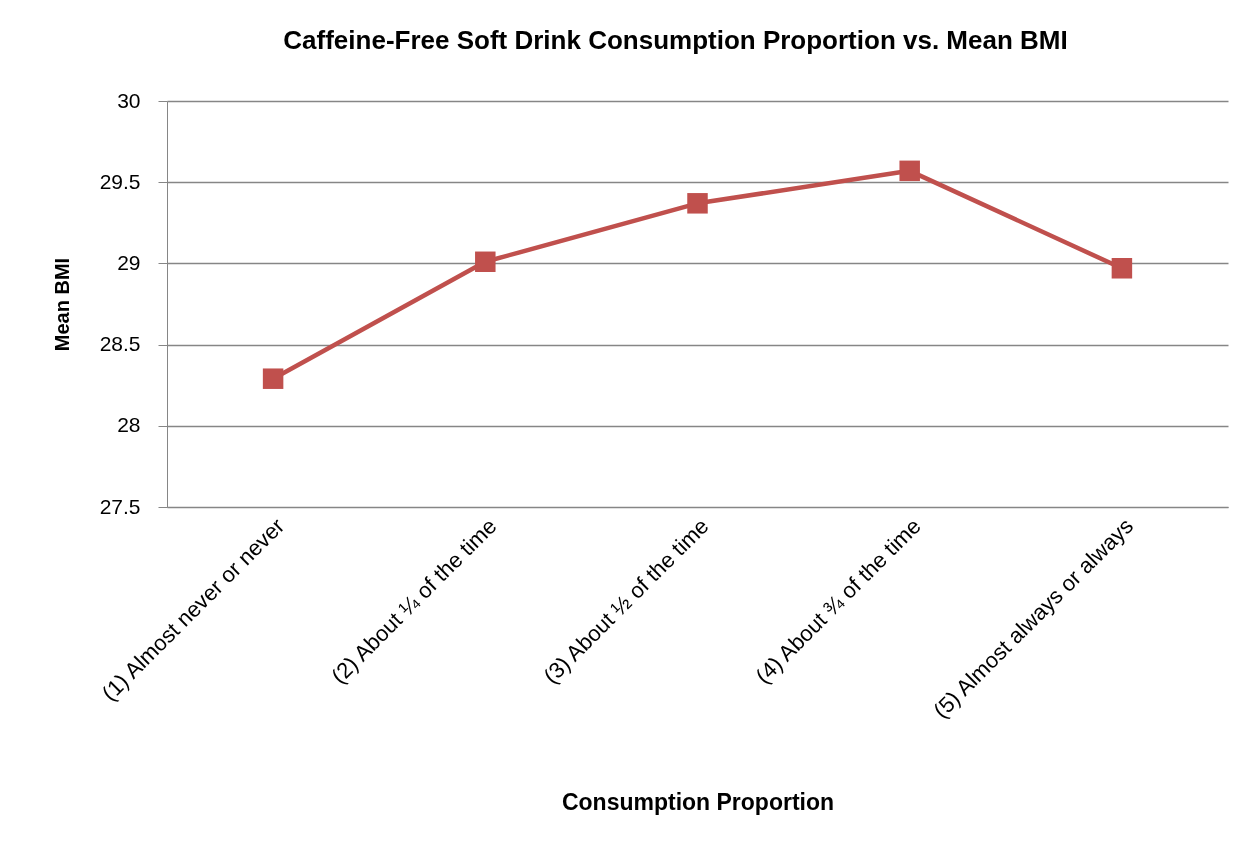  Describe the element at coordinates (675, 40) in the screenshot. I see `chart-title: Caffeine-Free Soft Drink Consumption Proportion vs. Mean BMI` at that location.